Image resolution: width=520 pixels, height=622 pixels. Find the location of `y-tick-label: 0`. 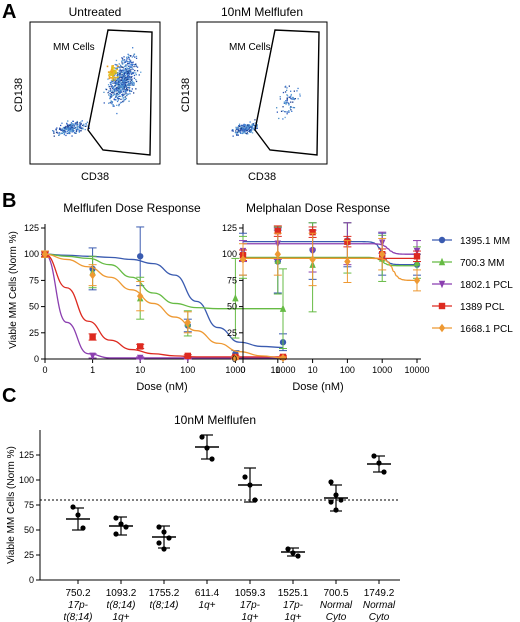

y-tick-label: 0 is located at coordinates (36, 359).